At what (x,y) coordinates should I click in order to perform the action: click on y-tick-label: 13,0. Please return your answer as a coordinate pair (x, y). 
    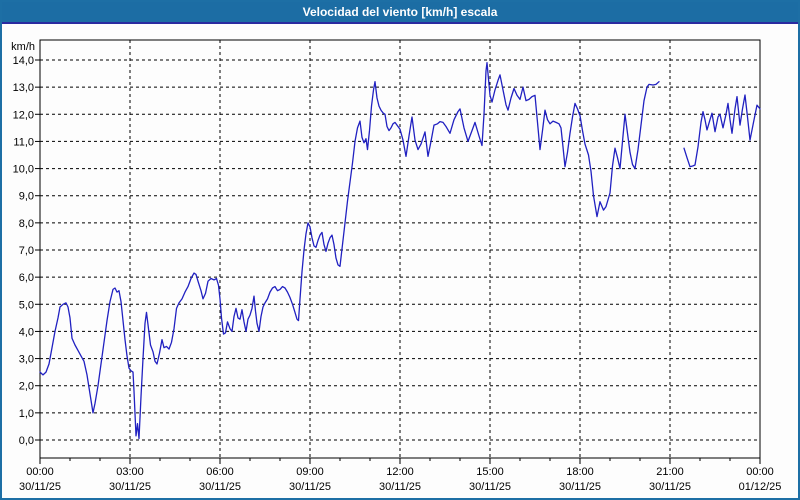
    Looking at the image, I should click on (23, 88).